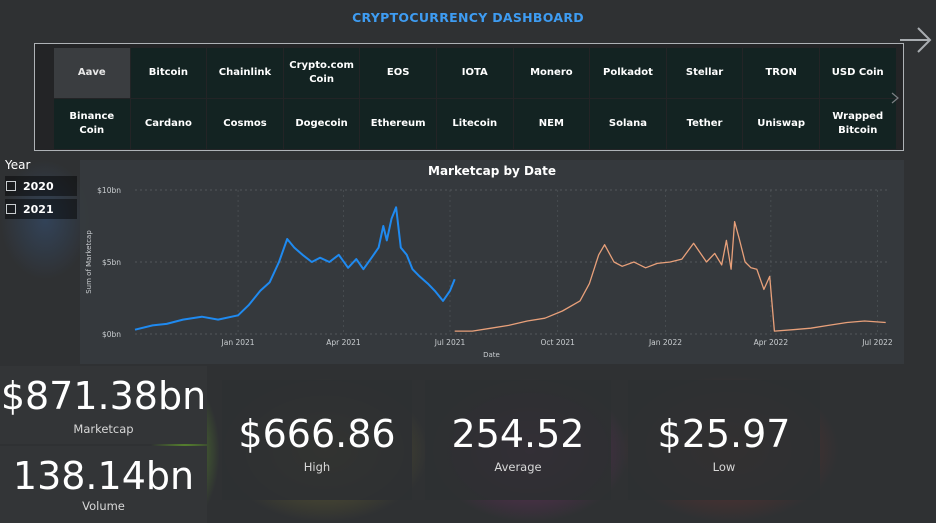 The height and width of the screenshot is (523, 936). Describe the element at coordinates (317, 467) in the screenshot. I see `high-label: High` at that location.